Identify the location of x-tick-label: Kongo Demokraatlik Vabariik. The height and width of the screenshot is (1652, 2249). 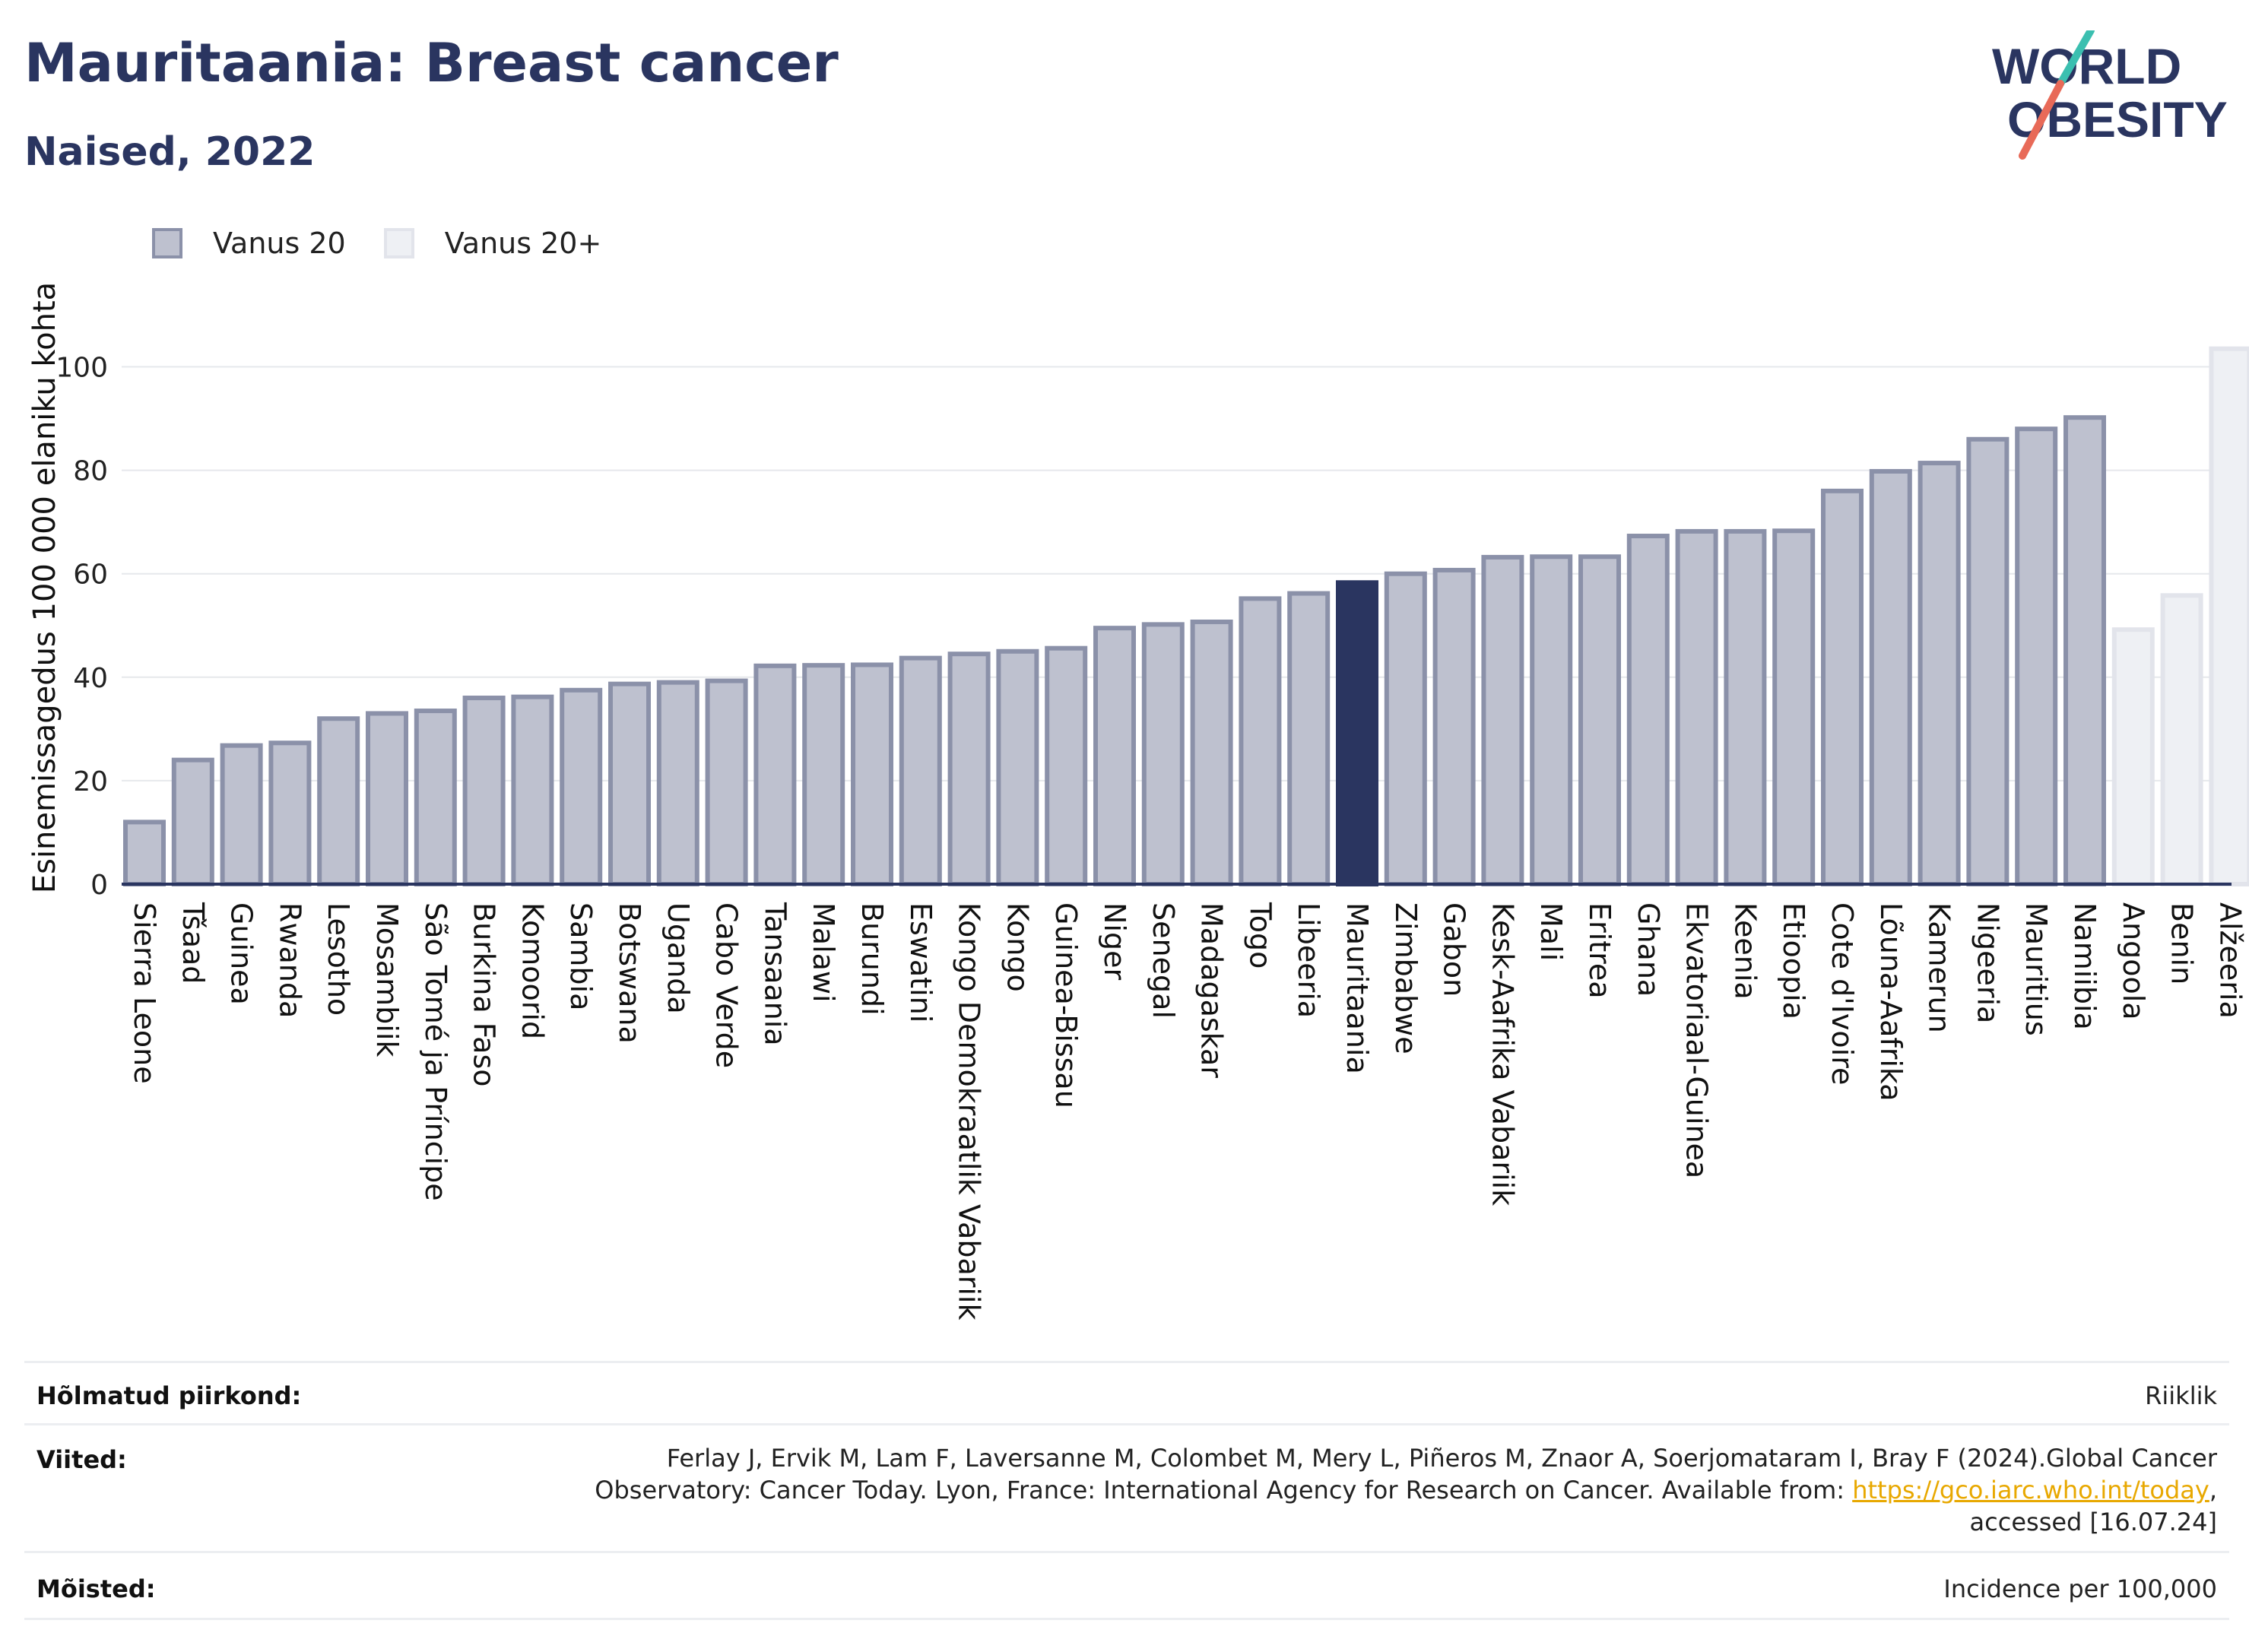
(969, 1111).